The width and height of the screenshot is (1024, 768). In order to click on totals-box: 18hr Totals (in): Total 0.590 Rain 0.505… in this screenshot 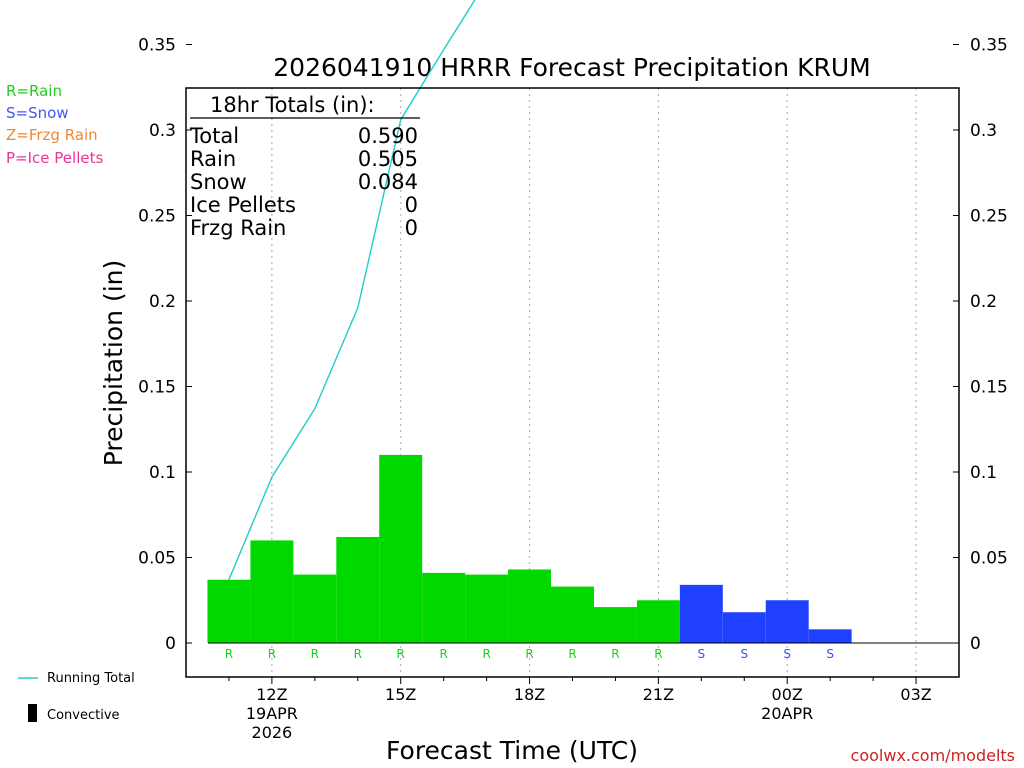, I will do `click(304, 166)`.